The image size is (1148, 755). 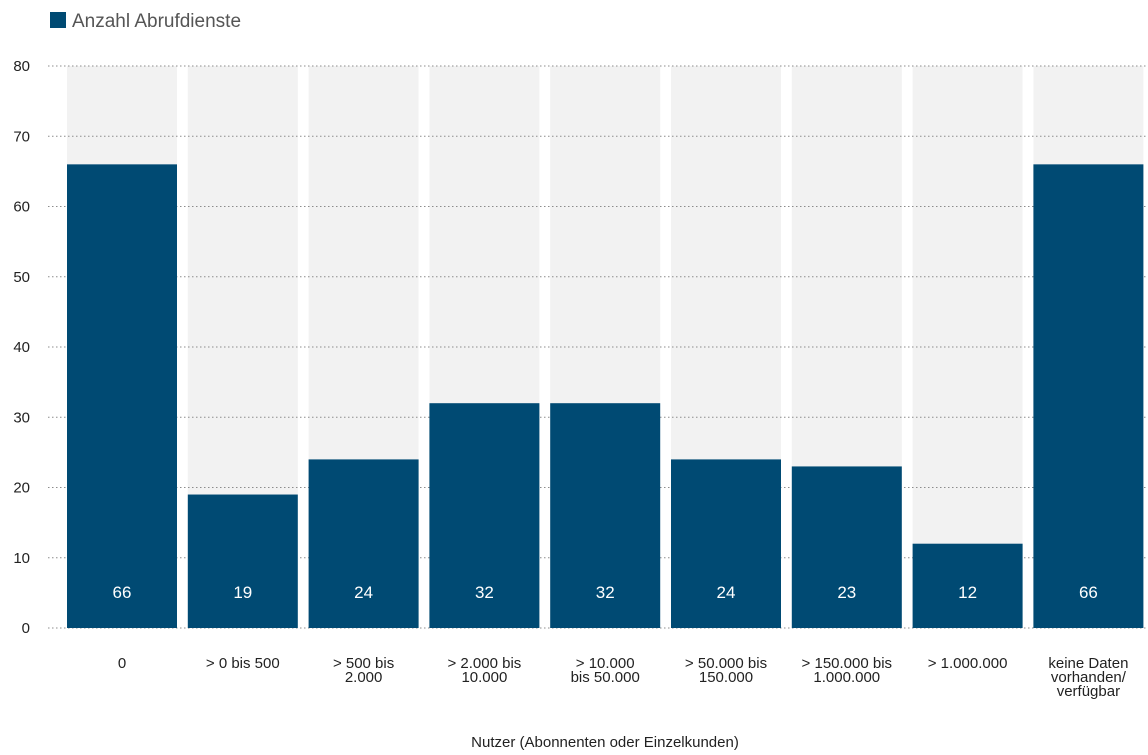 What do you see at coordinates (967, 592) in the screenshot?
I see `data-label: 12` at bounding box center [967, 592].